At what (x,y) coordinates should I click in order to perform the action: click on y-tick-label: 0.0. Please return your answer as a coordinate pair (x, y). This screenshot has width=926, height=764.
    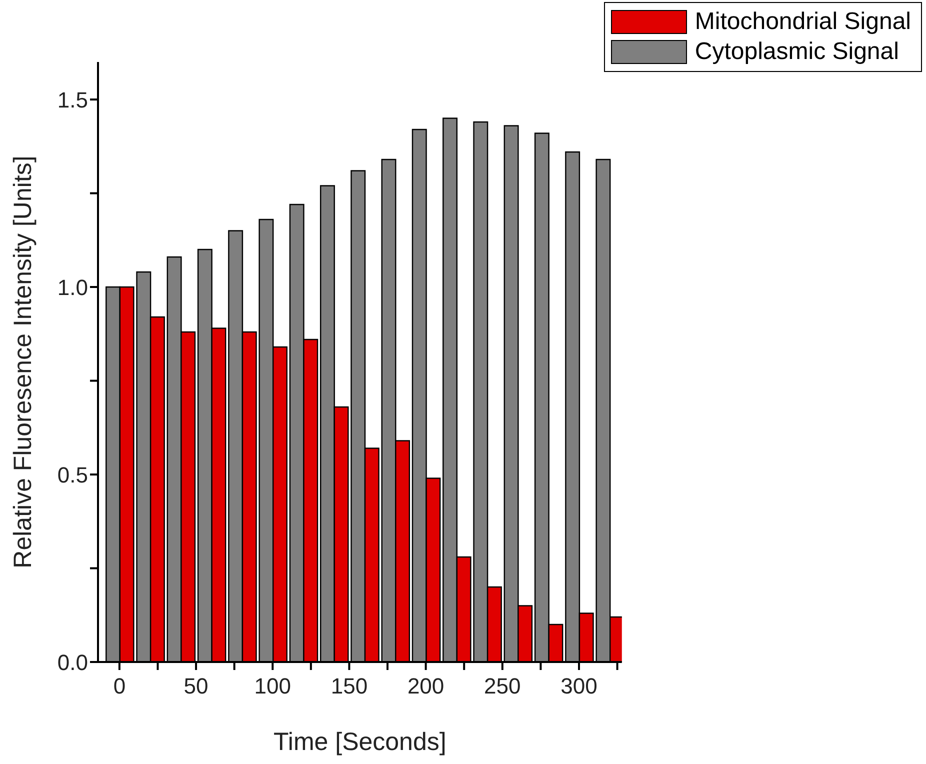
    Looking at the image, I should click on (72, 662).